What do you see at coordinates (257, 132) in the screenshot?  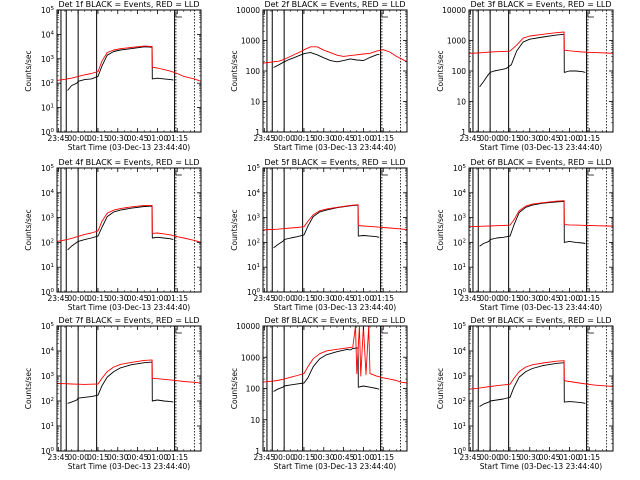 I see `y-tick-label: 1` at bounding box center [257, 132].